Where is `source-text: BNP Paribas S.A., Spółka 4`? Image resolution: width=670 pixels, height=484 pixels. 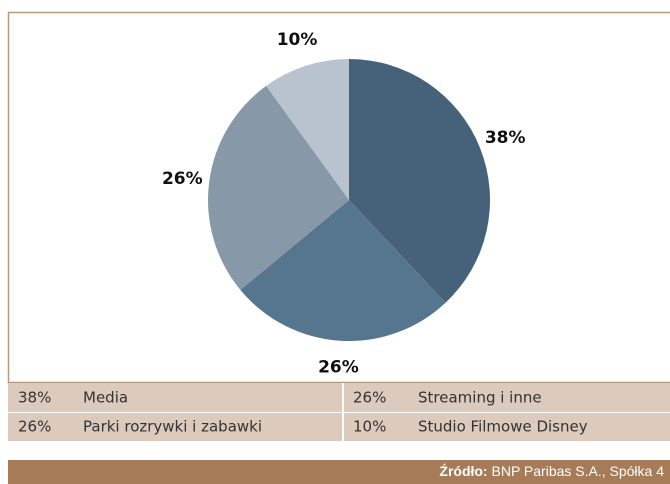
source-text: BNP Paribas S.A., Spółka 4 is located at coordinates (578, 471).